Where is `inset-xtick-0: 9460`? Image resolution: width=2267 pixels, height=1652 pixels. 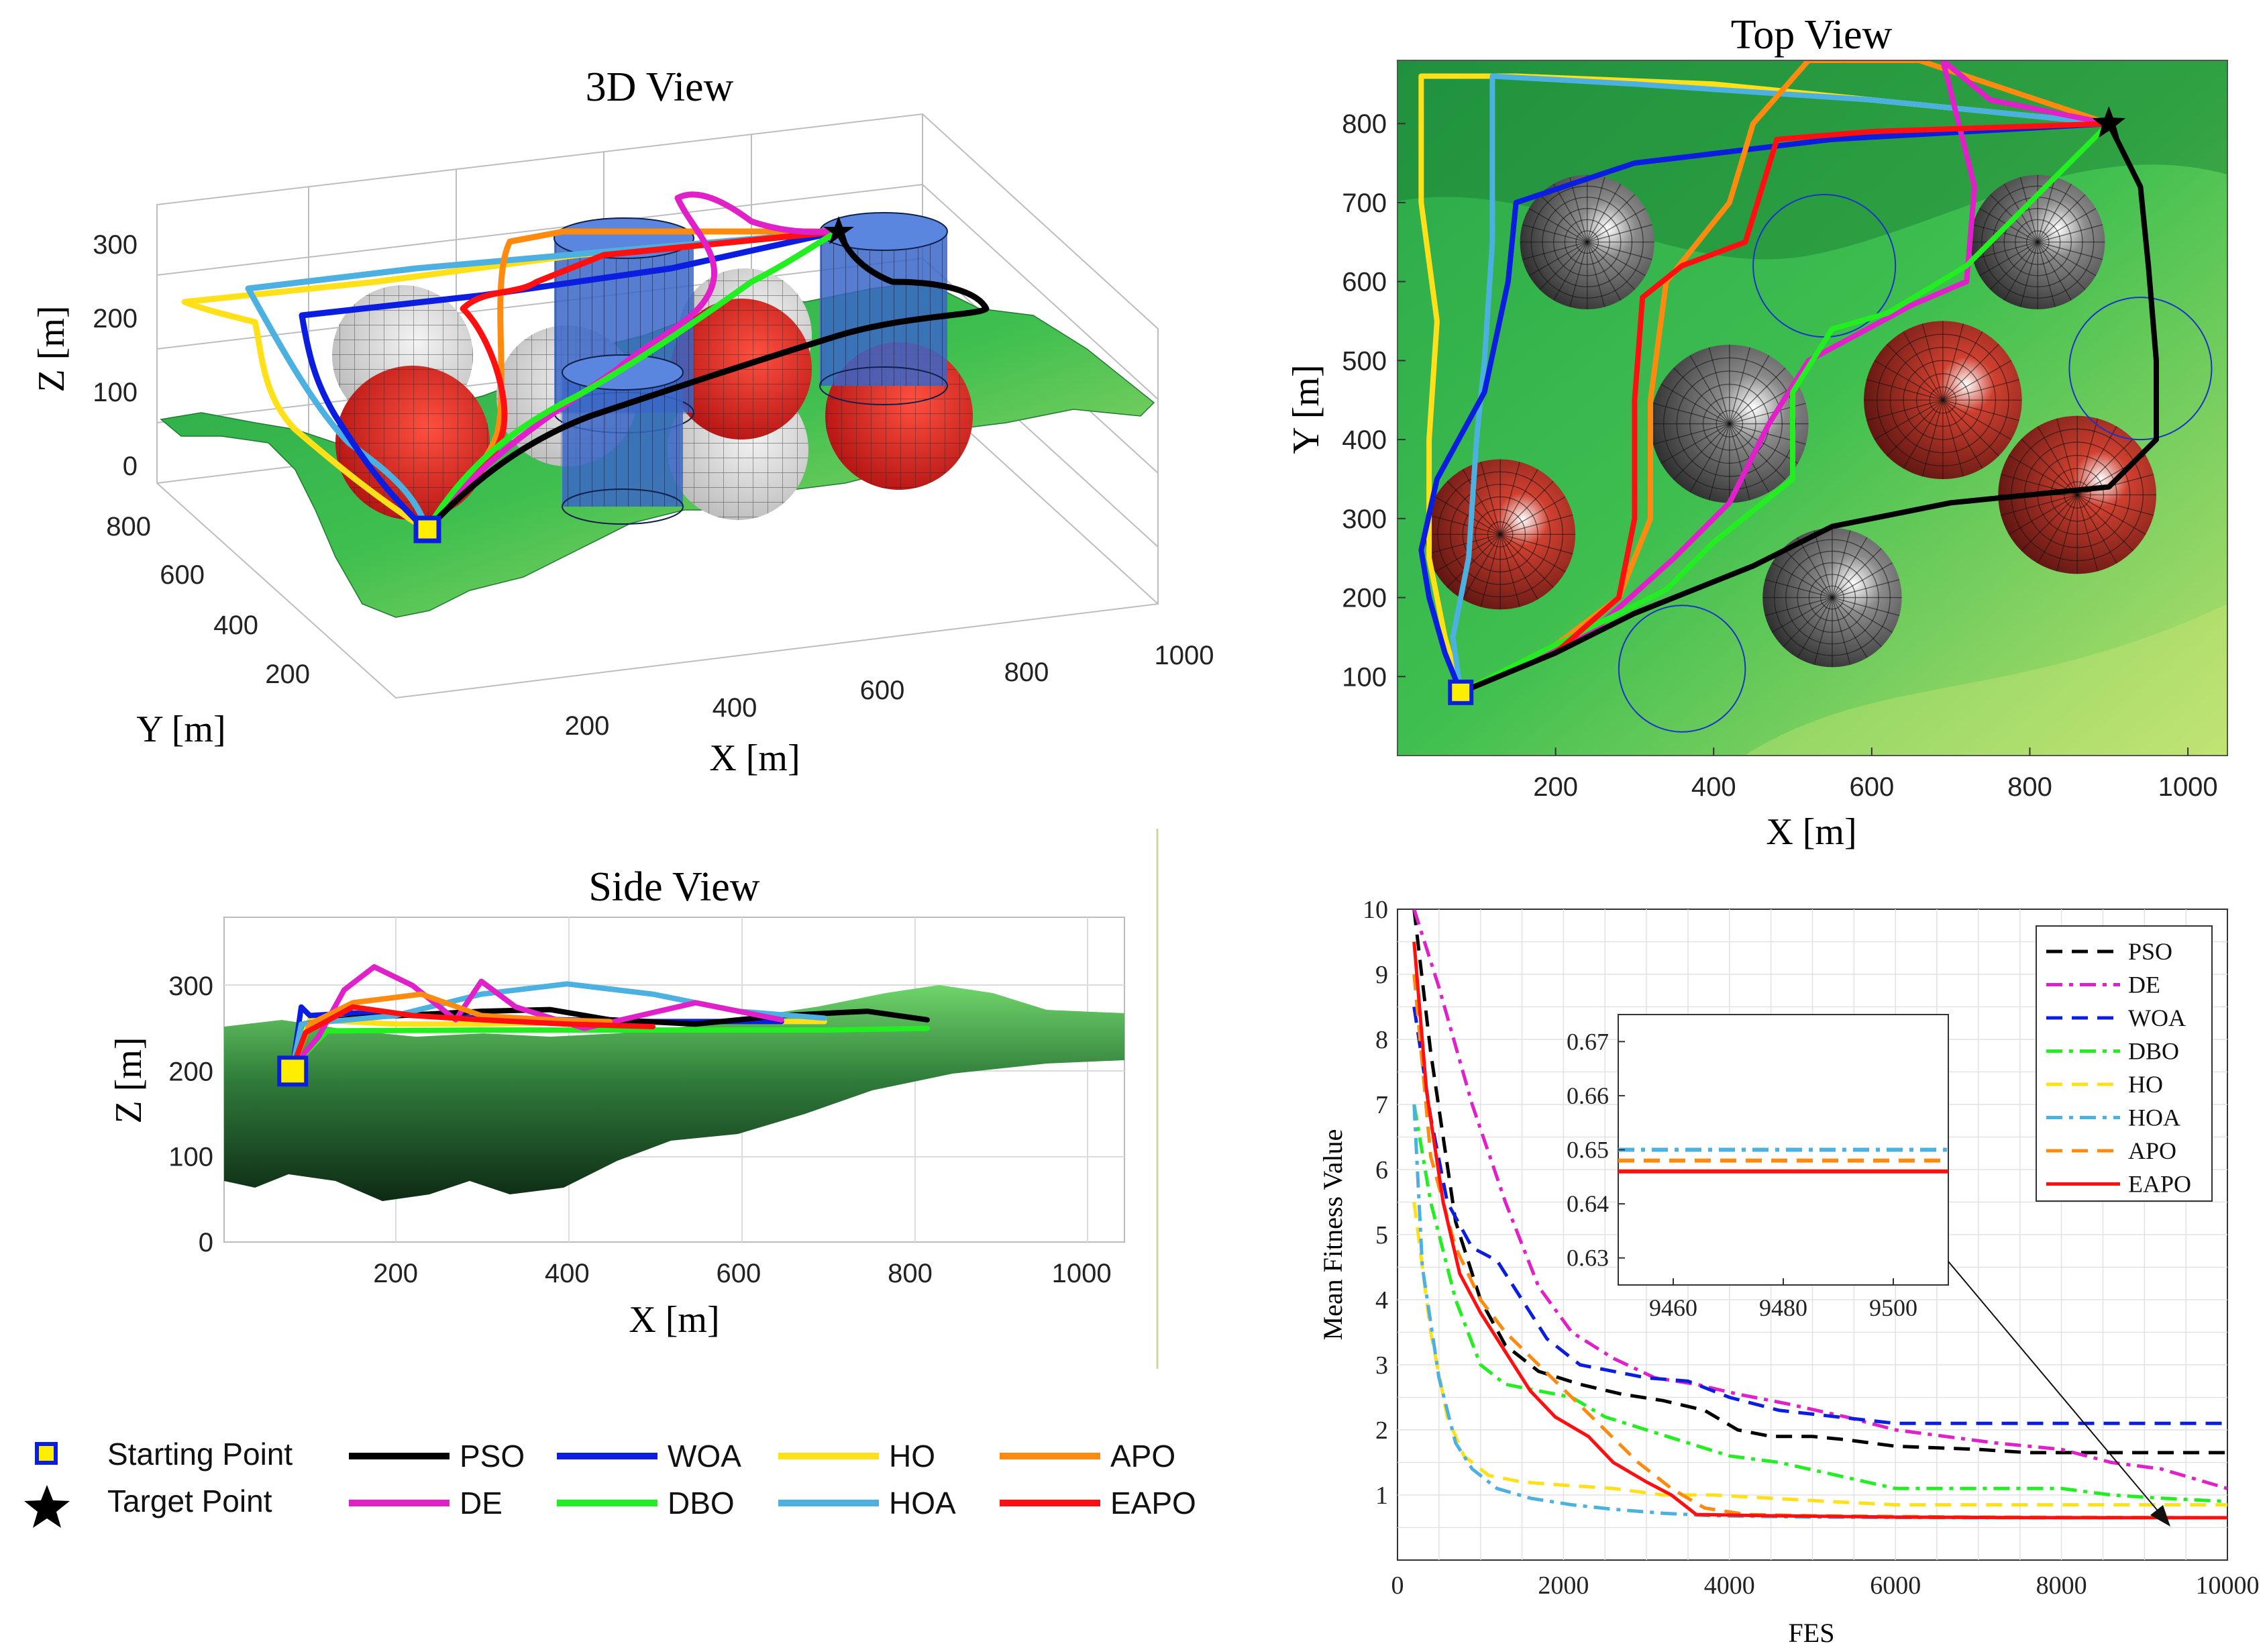
inset-xtick-0: 9460 is located at coordinates (1673, 1307).